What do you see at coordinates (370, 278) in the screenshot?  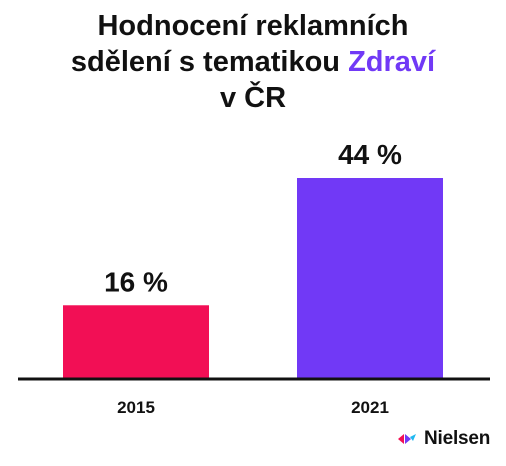 I see `bar-2021` at bounding box center [370, 278].